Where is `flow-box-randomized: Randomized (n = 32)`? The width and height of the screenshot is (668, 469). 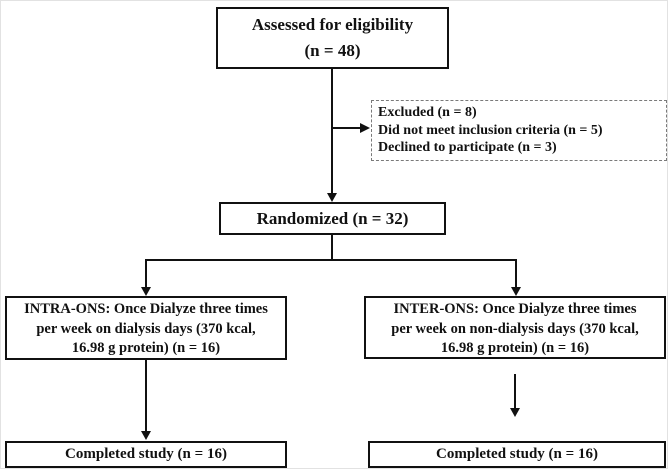 flow-box-randomized: Randomized (n = 32) is located at coordinates (332, 218).